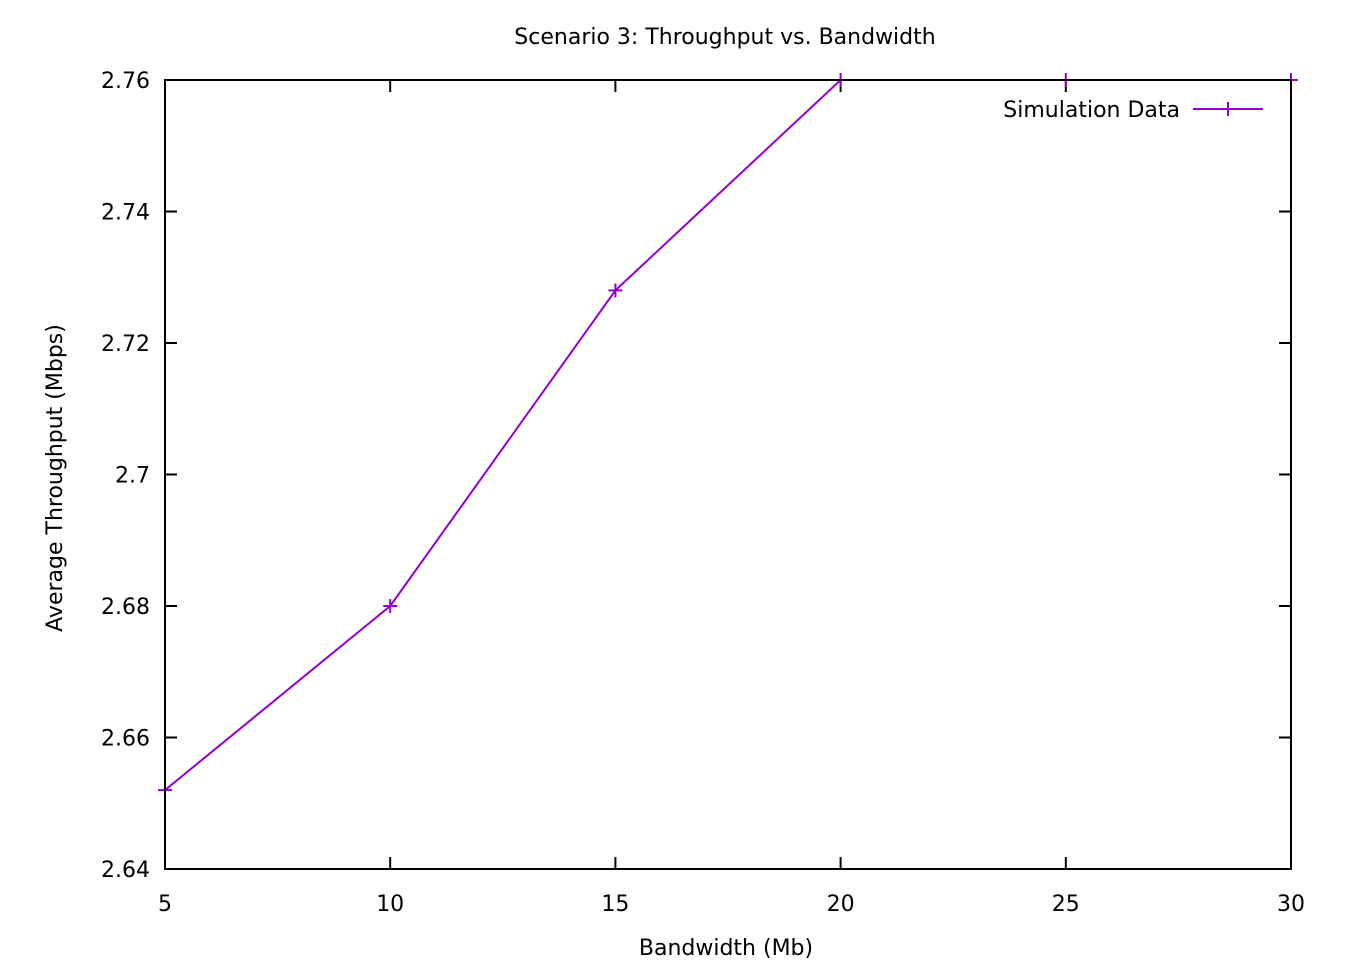 The image size is (1352, 972). What do you see at coordinates (125, 870) in the screenshot?
I see `y-tick-label: 2.64` at bounding box center [125, 870].